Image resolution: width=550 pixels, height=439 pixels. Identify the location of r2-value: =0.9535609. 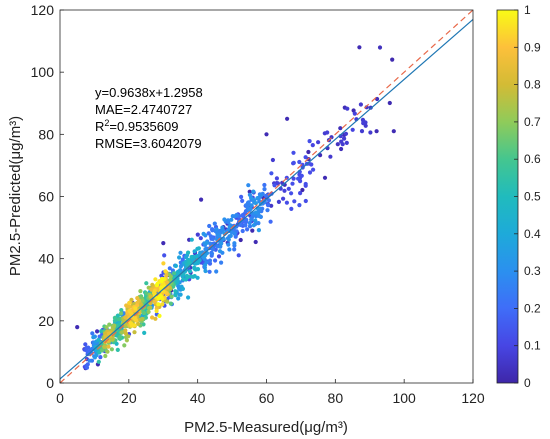
(143, 126).